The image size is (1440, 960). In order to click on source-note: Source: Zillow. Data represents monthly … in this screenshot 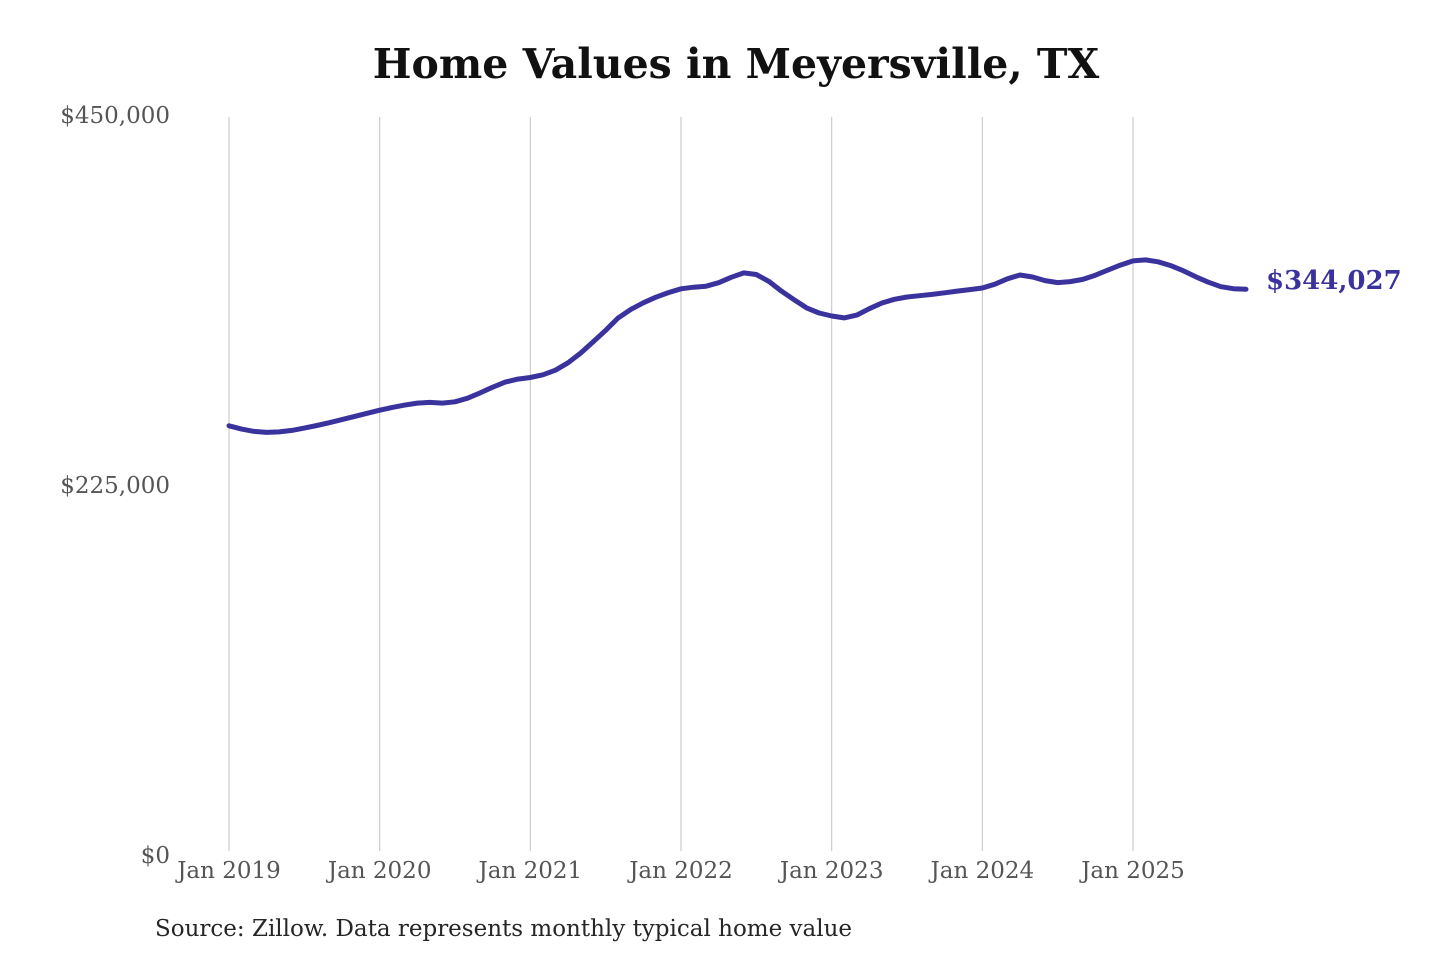, I will do `click(504, 929)`.